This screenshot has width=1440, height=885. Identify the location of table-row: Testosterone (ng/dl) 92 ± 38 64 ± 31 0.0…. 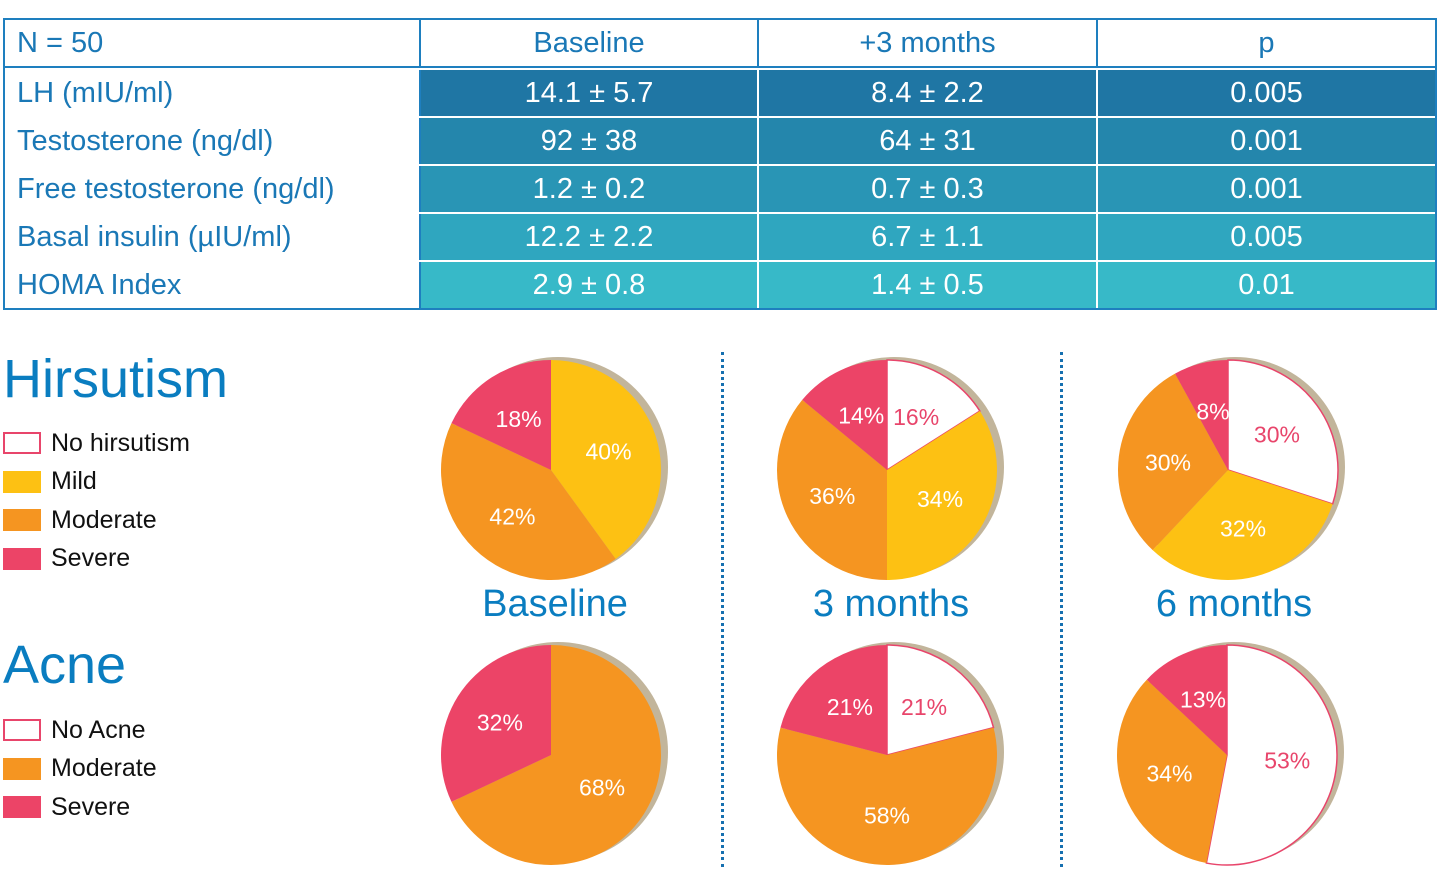
(720, 140).